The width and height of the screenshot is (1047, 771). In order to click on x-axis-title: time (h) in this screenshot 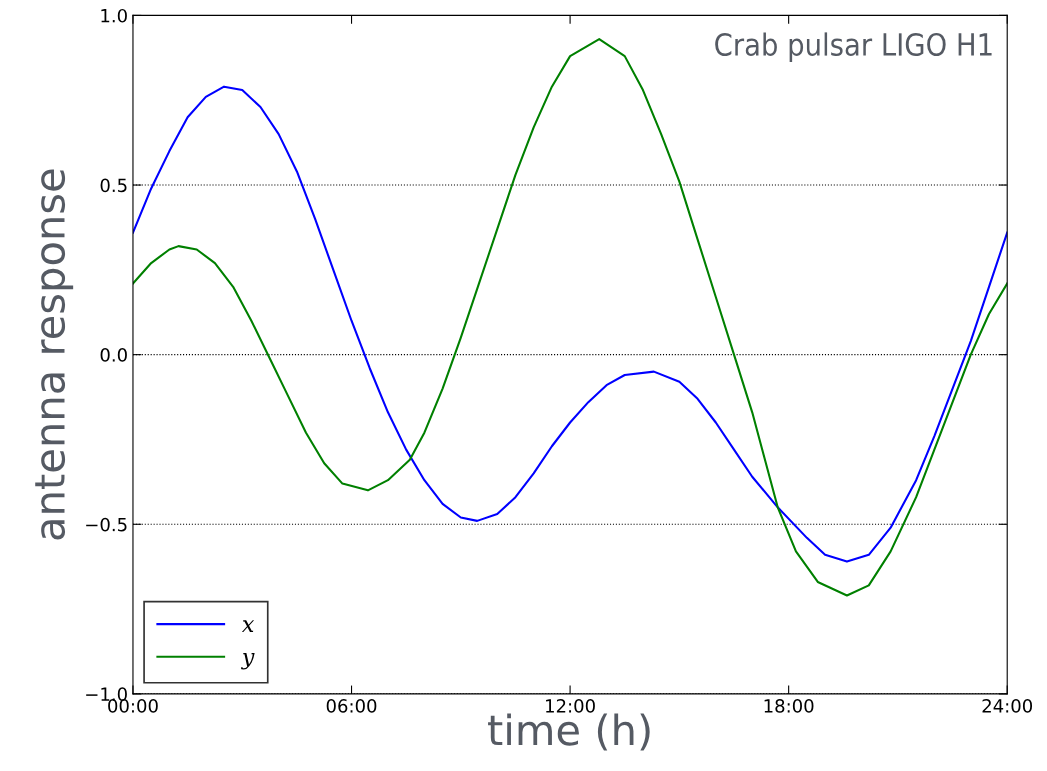, I will do `click(569, 732)`.